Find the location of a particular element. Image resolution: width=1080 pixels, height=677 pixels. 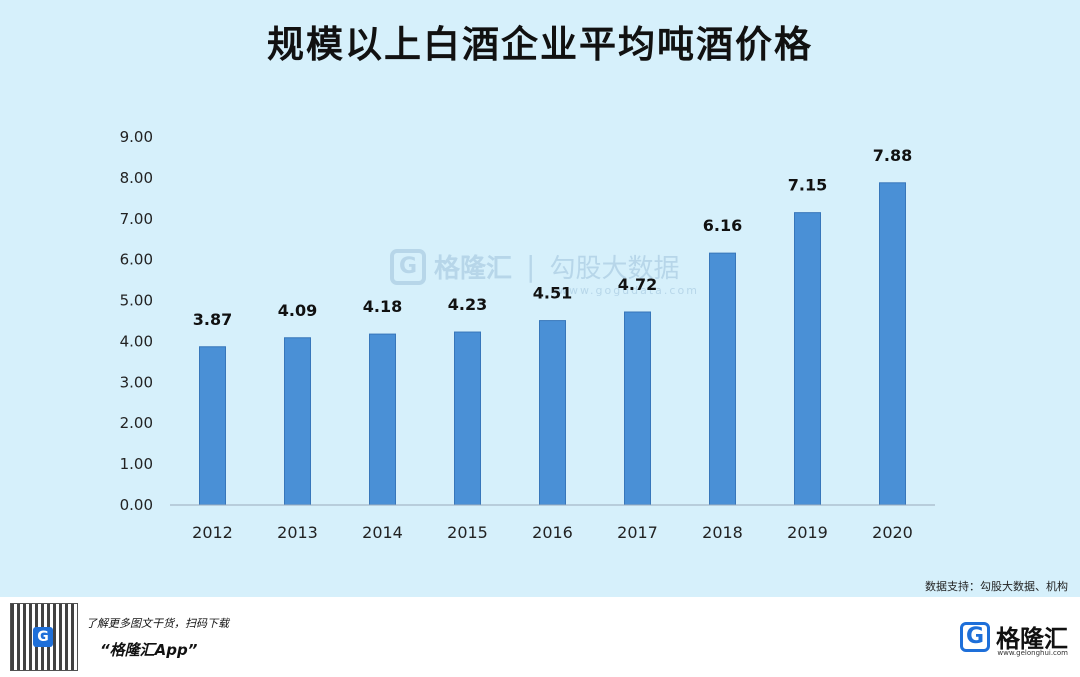

data-label: 4.09 is located at coordinates (297, 310).